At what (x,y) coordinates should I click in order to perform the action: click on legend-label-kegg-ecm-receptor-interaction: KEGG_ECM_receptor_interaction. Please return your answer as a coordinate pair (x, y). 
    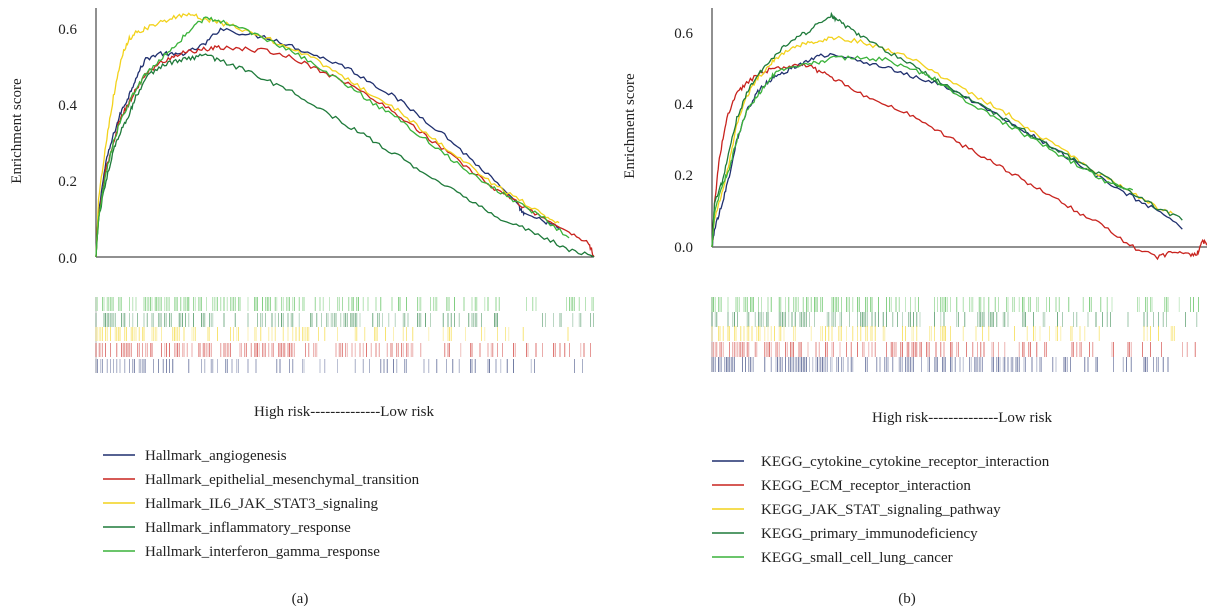
    Looking at the image, I should click on (866, 486).